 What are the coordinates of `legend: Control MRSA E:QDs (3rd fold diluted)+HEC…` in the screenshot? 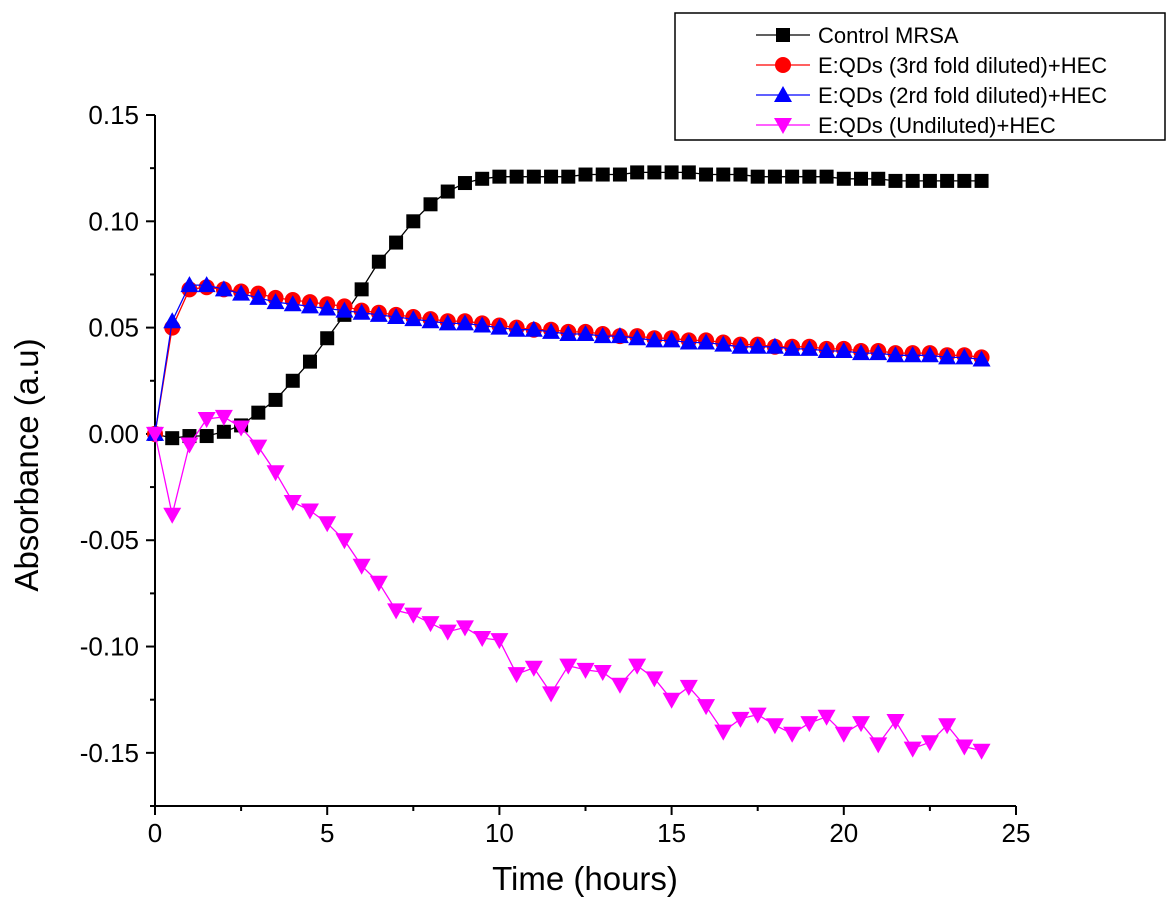 It's located at (920, 76).